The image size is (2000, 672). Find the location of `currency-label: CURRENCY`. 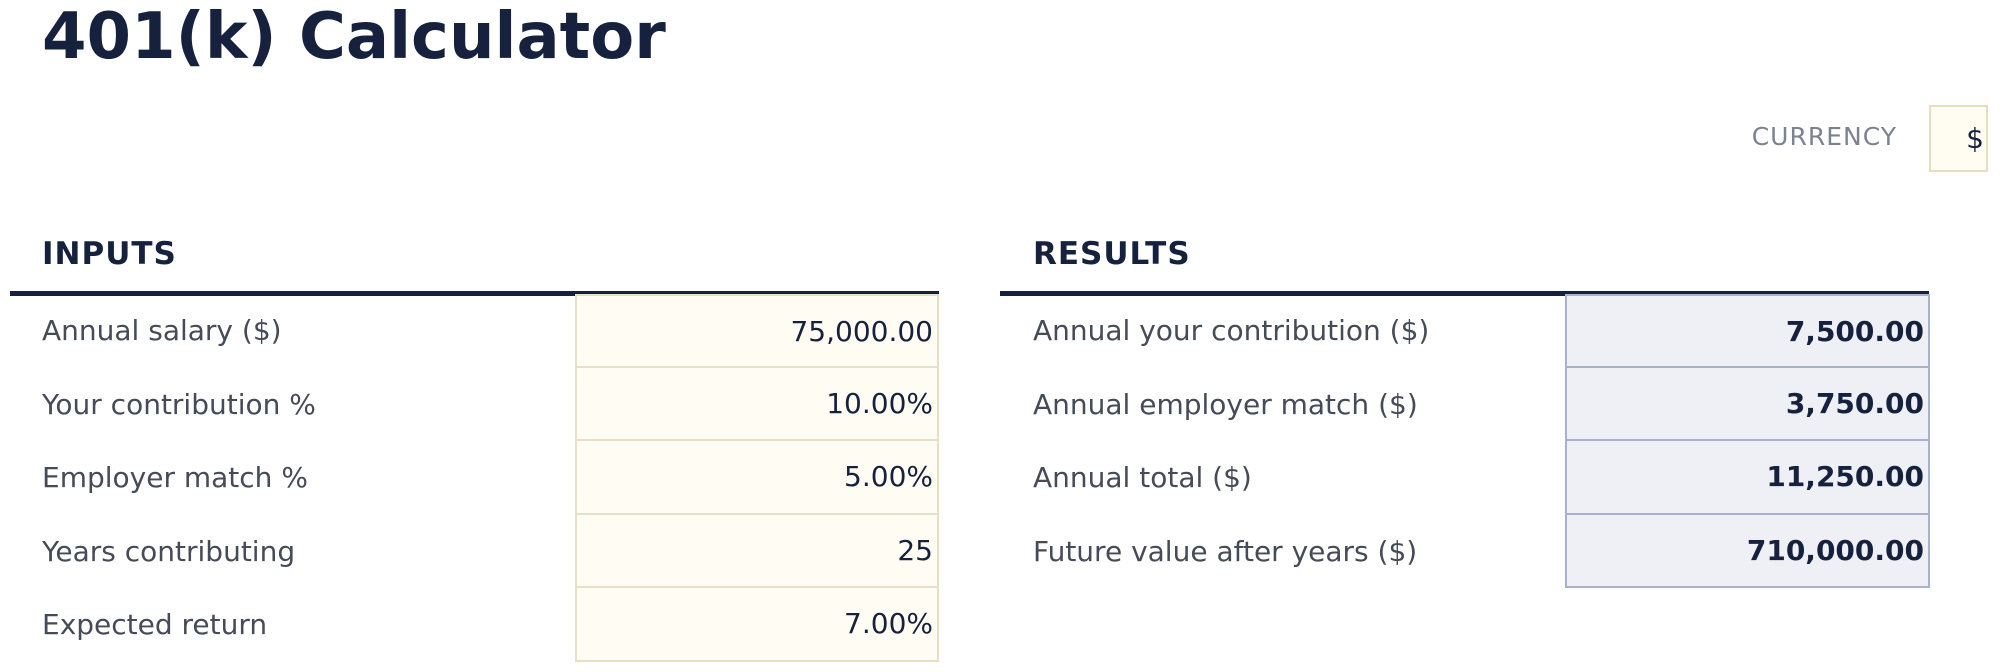

currency-label: CURRENCY is located at coordinates (1824, 136).